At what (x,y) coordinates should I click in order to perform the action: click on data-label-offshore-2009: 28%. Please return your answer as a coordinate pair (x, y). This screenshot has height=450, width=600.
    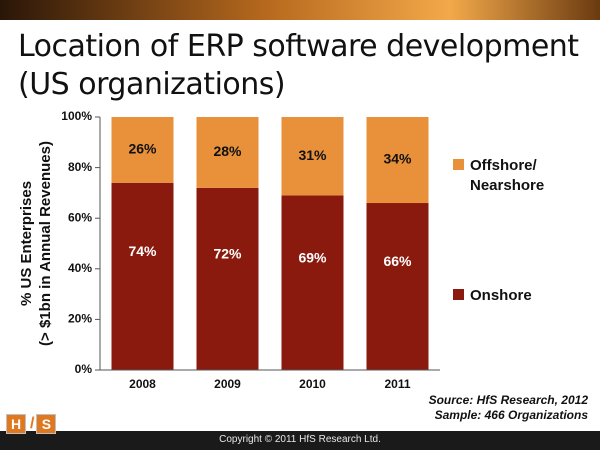
    Looking at the image, I should click on (227, 151).